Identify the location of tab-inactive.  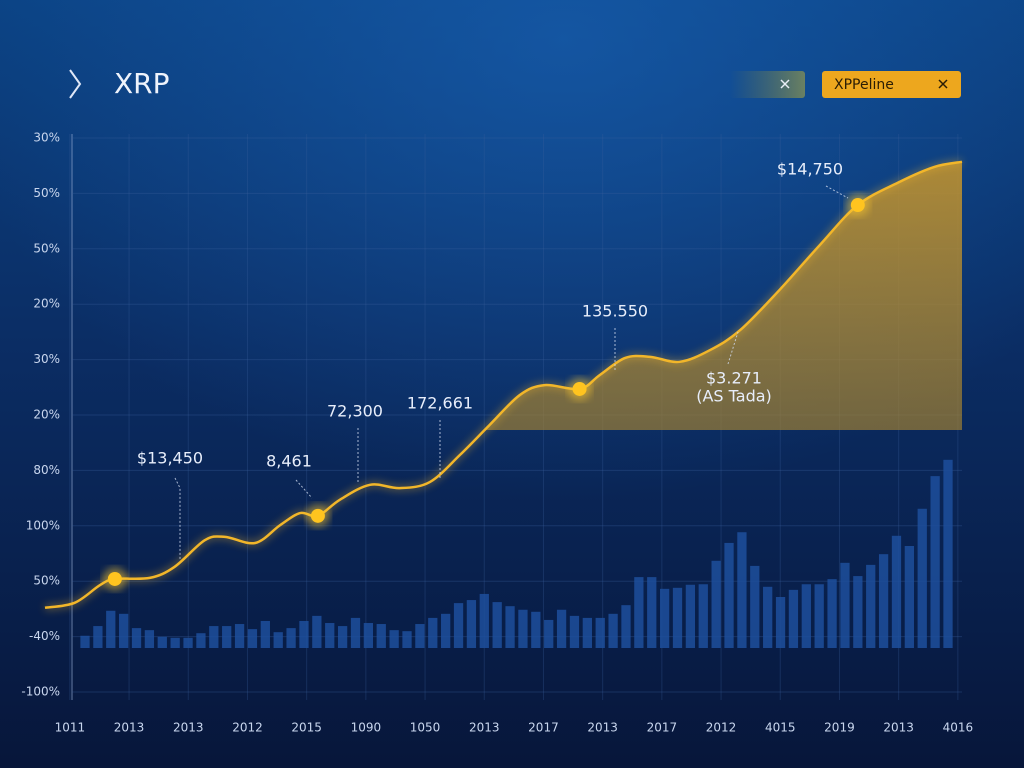
(767, 84).